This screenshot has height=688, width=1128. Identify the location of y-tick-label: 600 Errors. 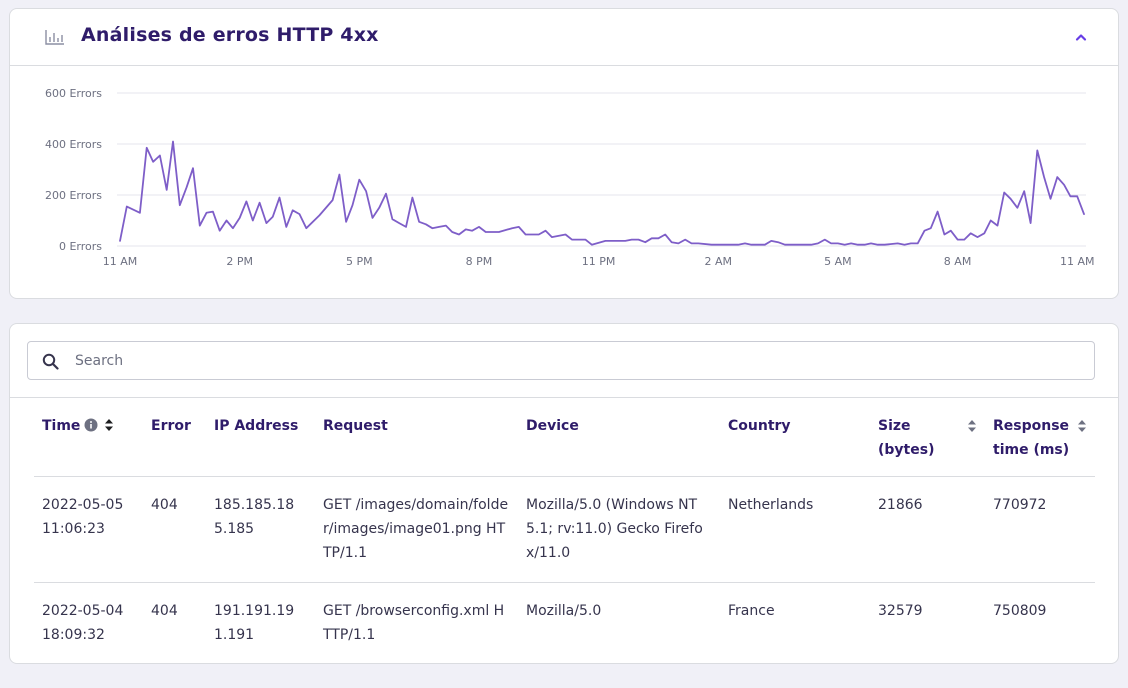
(73, 93).